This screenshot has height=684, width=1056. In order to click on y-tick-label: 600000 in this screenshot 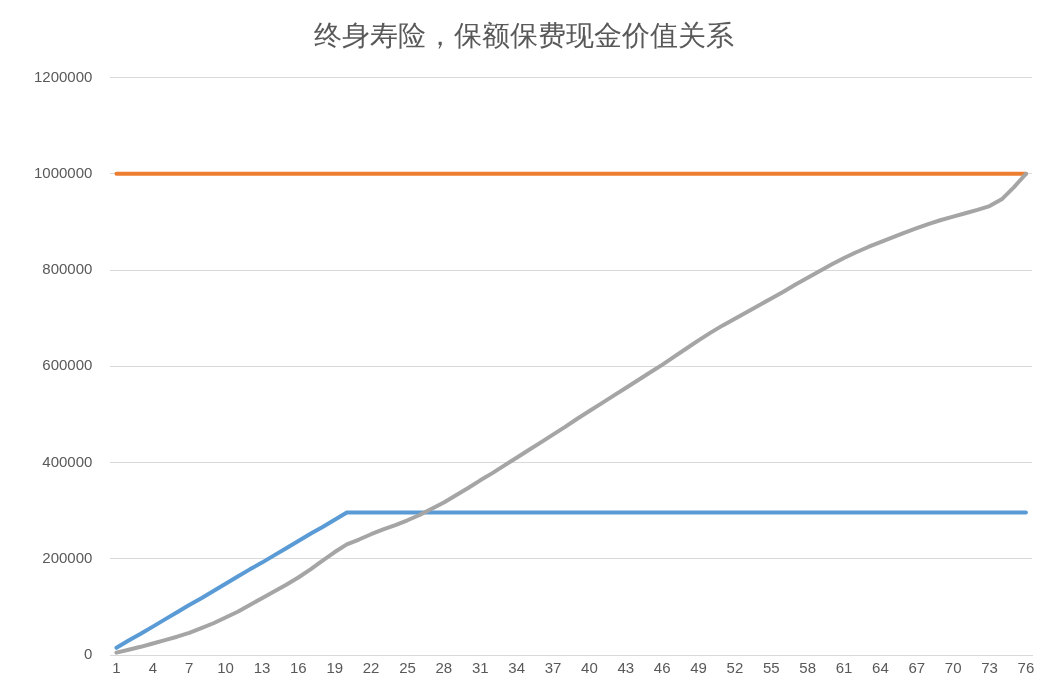, I will do `click(67, 365)`.